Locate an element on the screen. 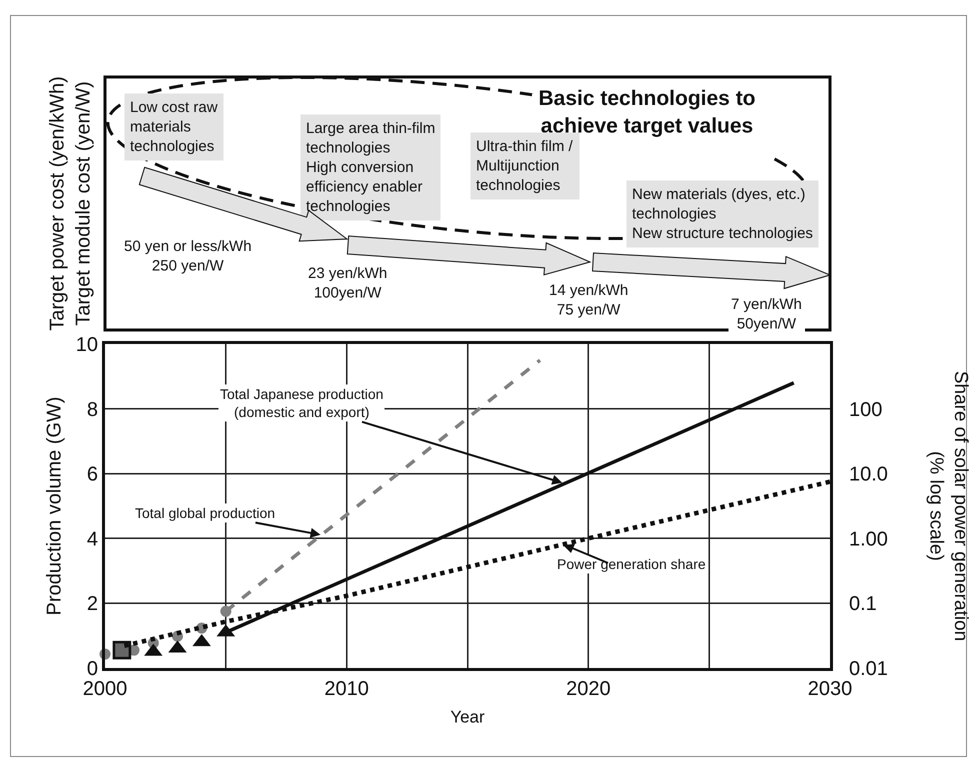  y-tick-label: 2 is located at coordinates (92, 604).